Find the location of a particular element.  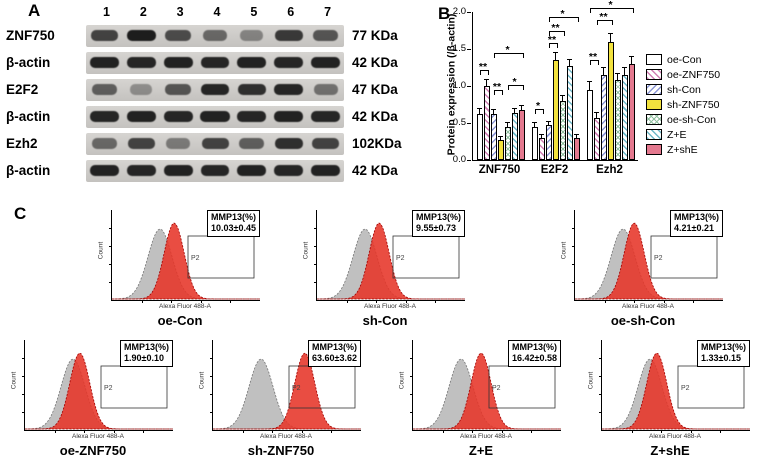

flow-plot-box: P2 MMP13(%) 10.03±0.45 is located at coordinates (184, 256).